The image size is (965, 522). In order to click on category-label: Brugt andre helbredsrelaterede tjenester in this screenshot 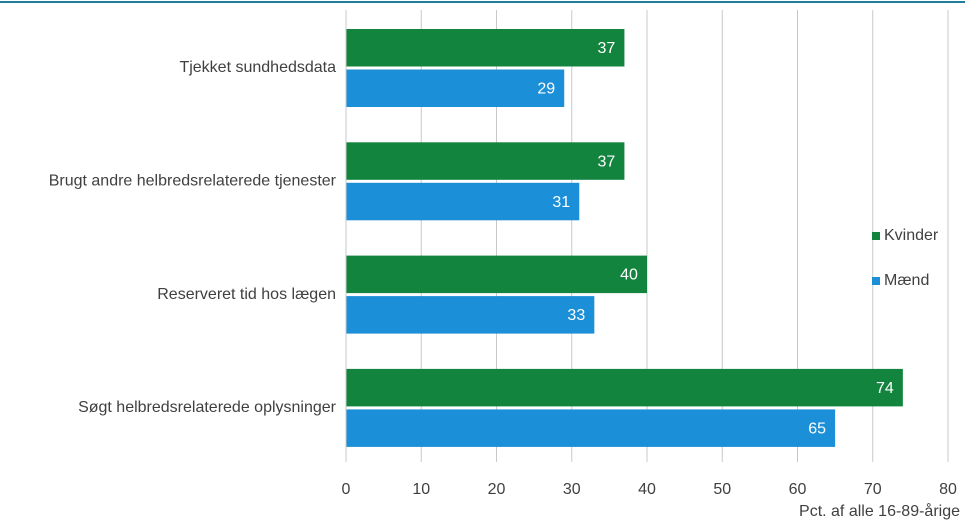, I will do `click(193, 181)`.